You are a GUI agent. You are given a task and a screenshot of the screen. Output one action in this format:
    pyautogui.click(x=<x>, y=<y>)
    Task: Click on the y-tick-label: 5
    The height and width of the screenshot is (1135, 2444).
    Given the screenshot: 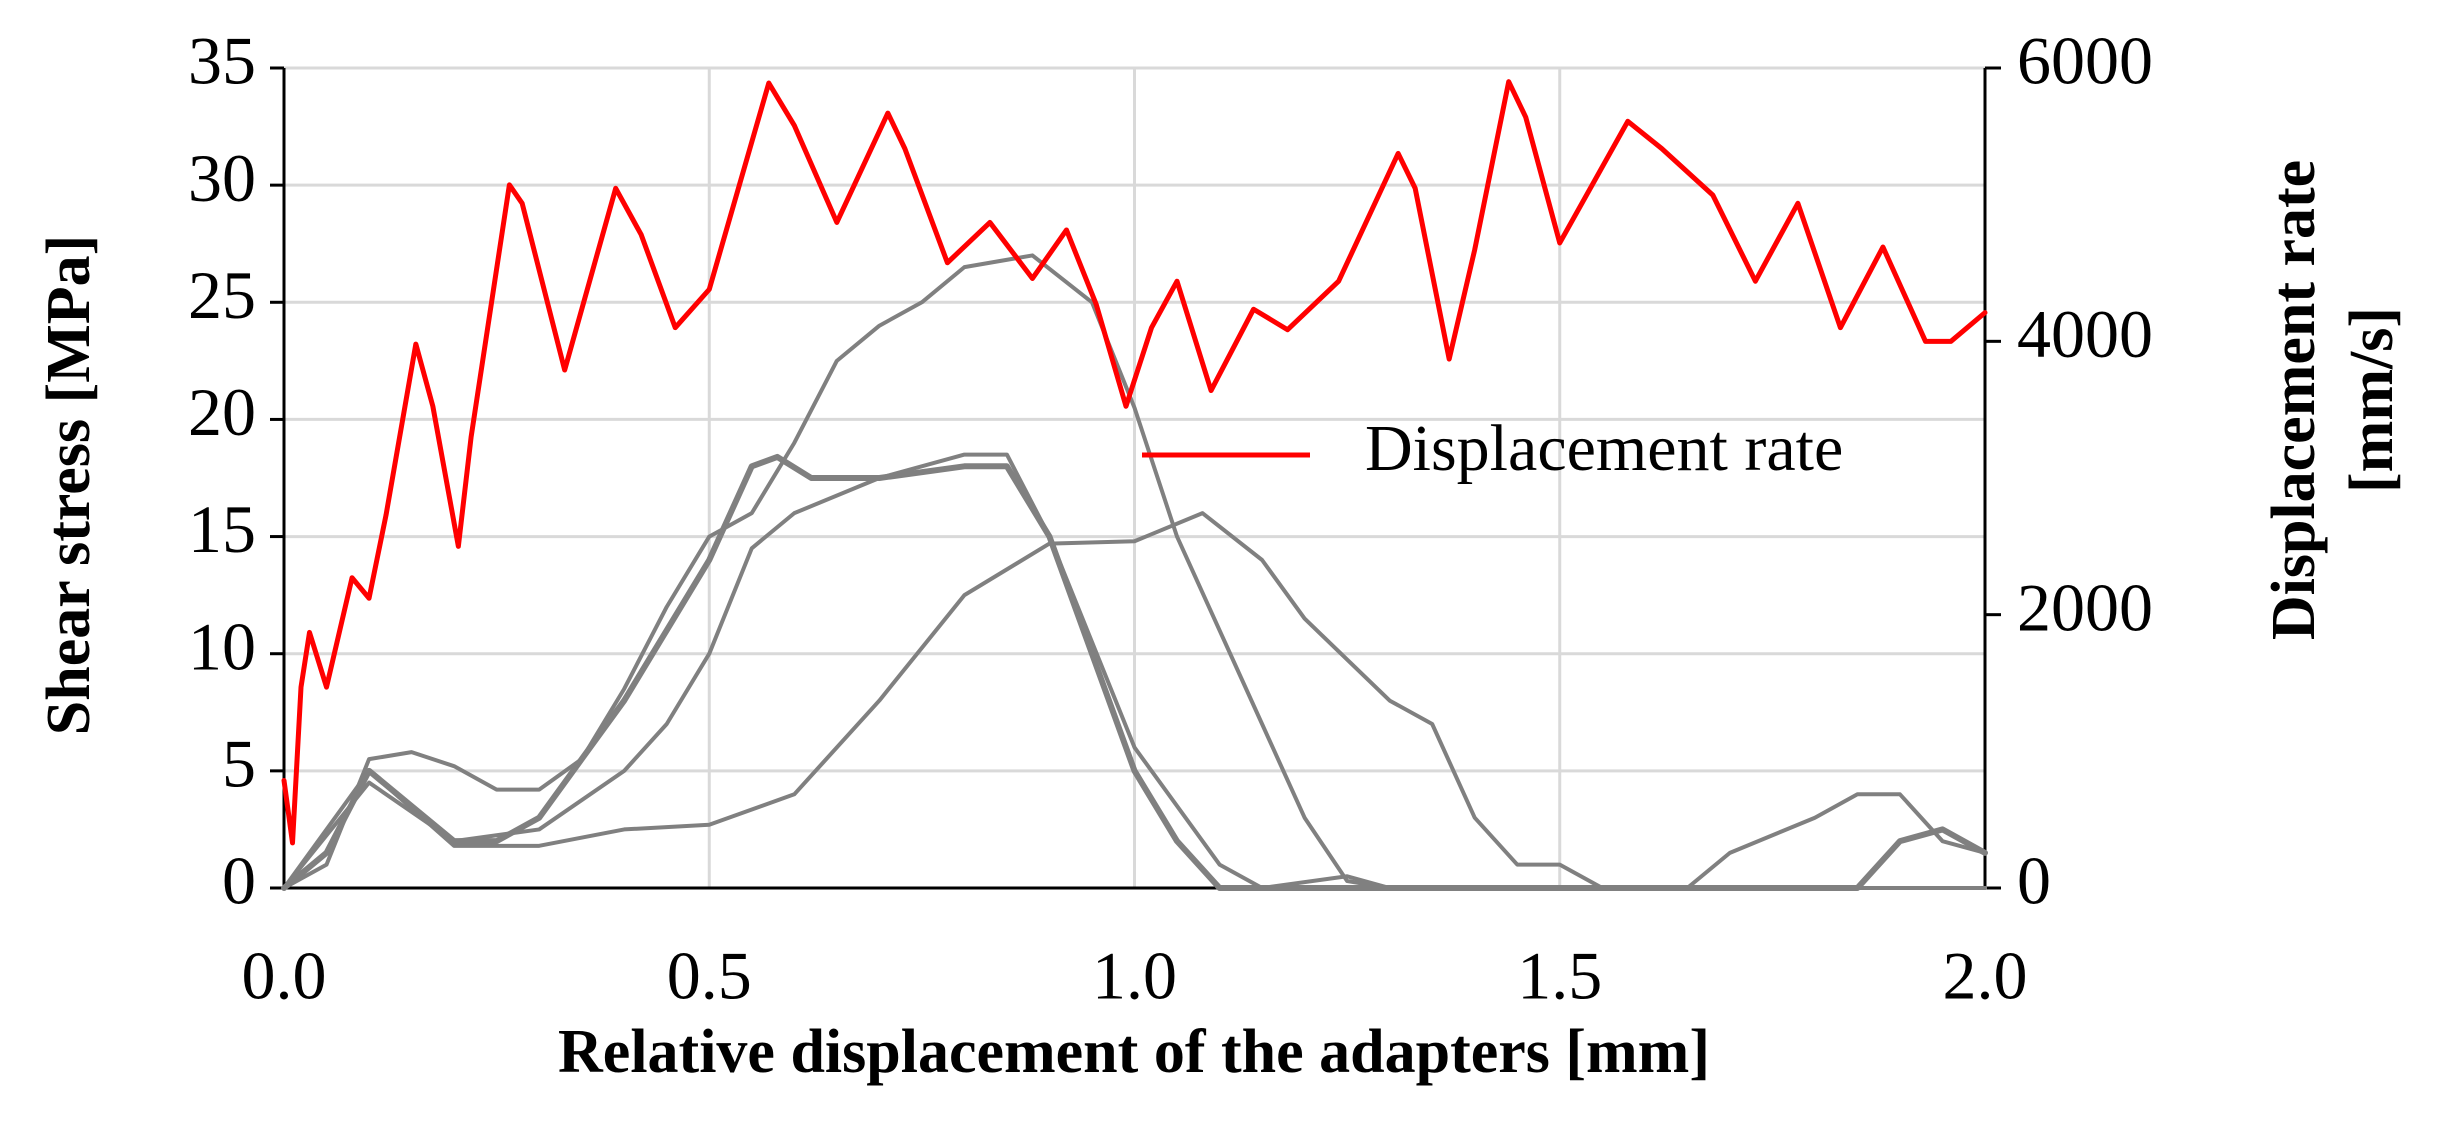 What is the action you would take?
    pyautogui.click(x=239, y=763)
    